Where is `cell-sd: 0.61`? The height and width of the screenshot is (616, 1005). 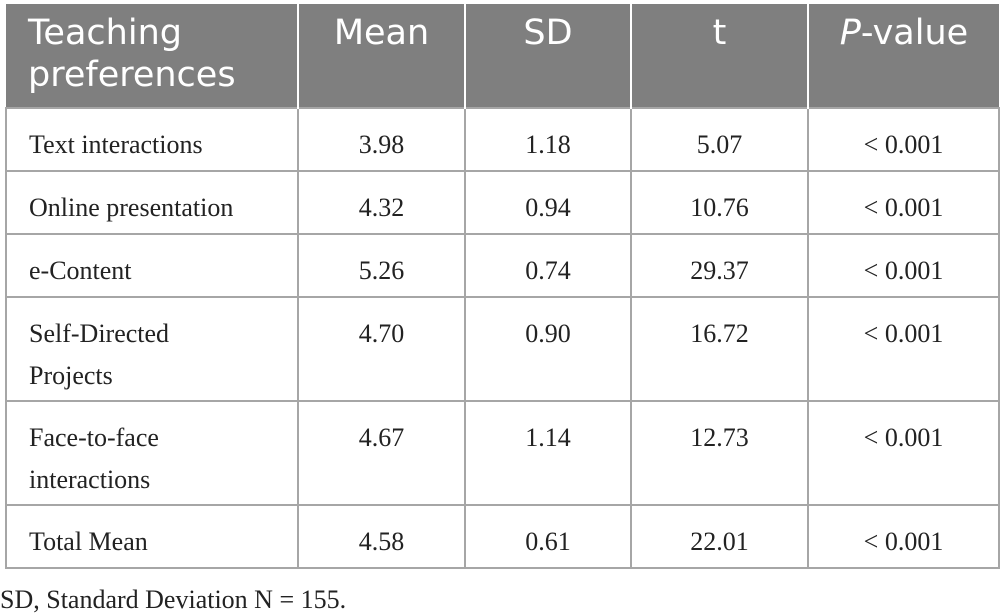 cell-sd: 0.61 is located at coordinates (548, 536).